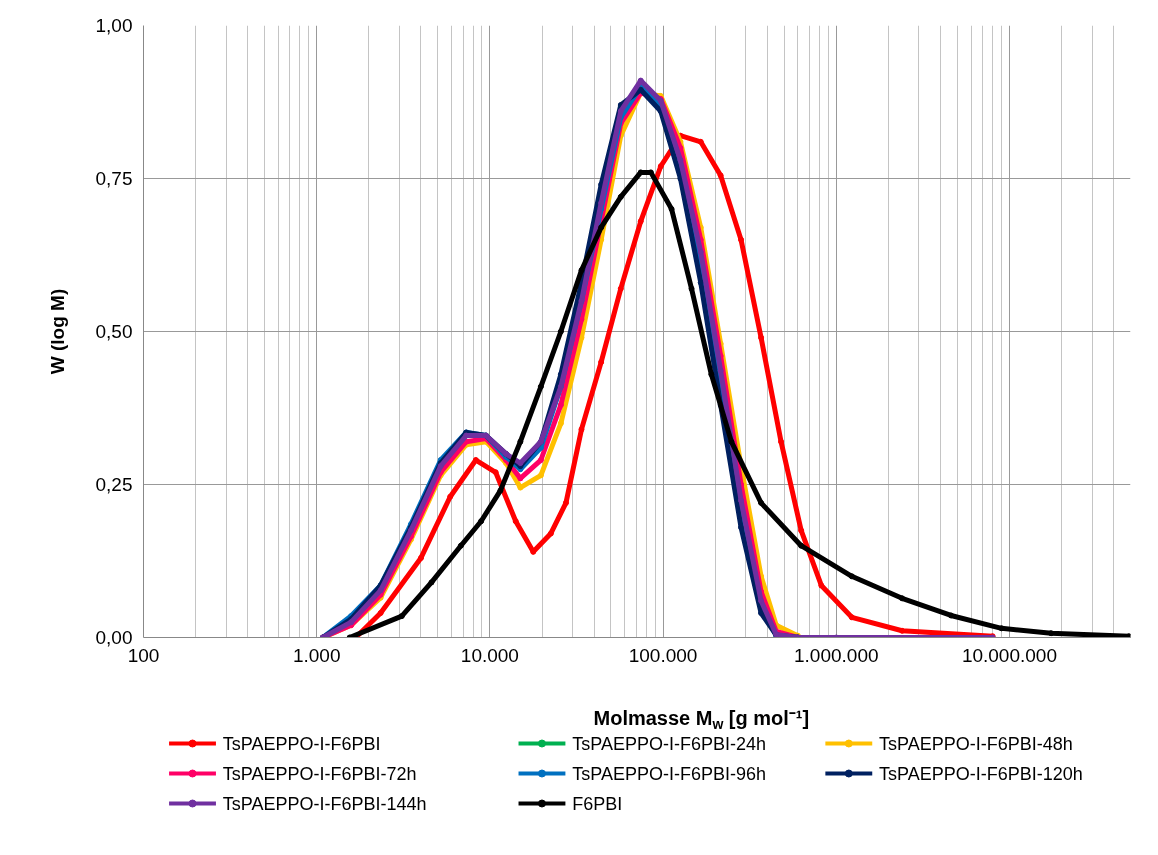  I want to click on x-tick-label: 1.000.000, so click(836, 655).